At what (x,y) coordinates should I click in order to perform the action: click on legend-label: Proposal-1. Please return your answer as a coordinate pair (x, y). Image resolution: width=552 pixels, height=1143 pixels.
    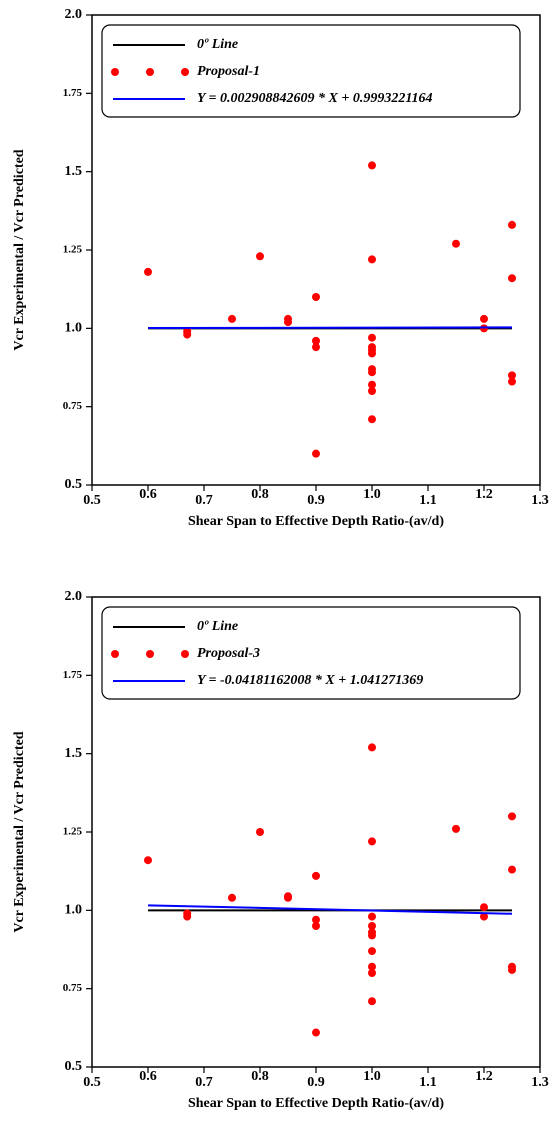
    Looking at the image, I should click on (228, 71).